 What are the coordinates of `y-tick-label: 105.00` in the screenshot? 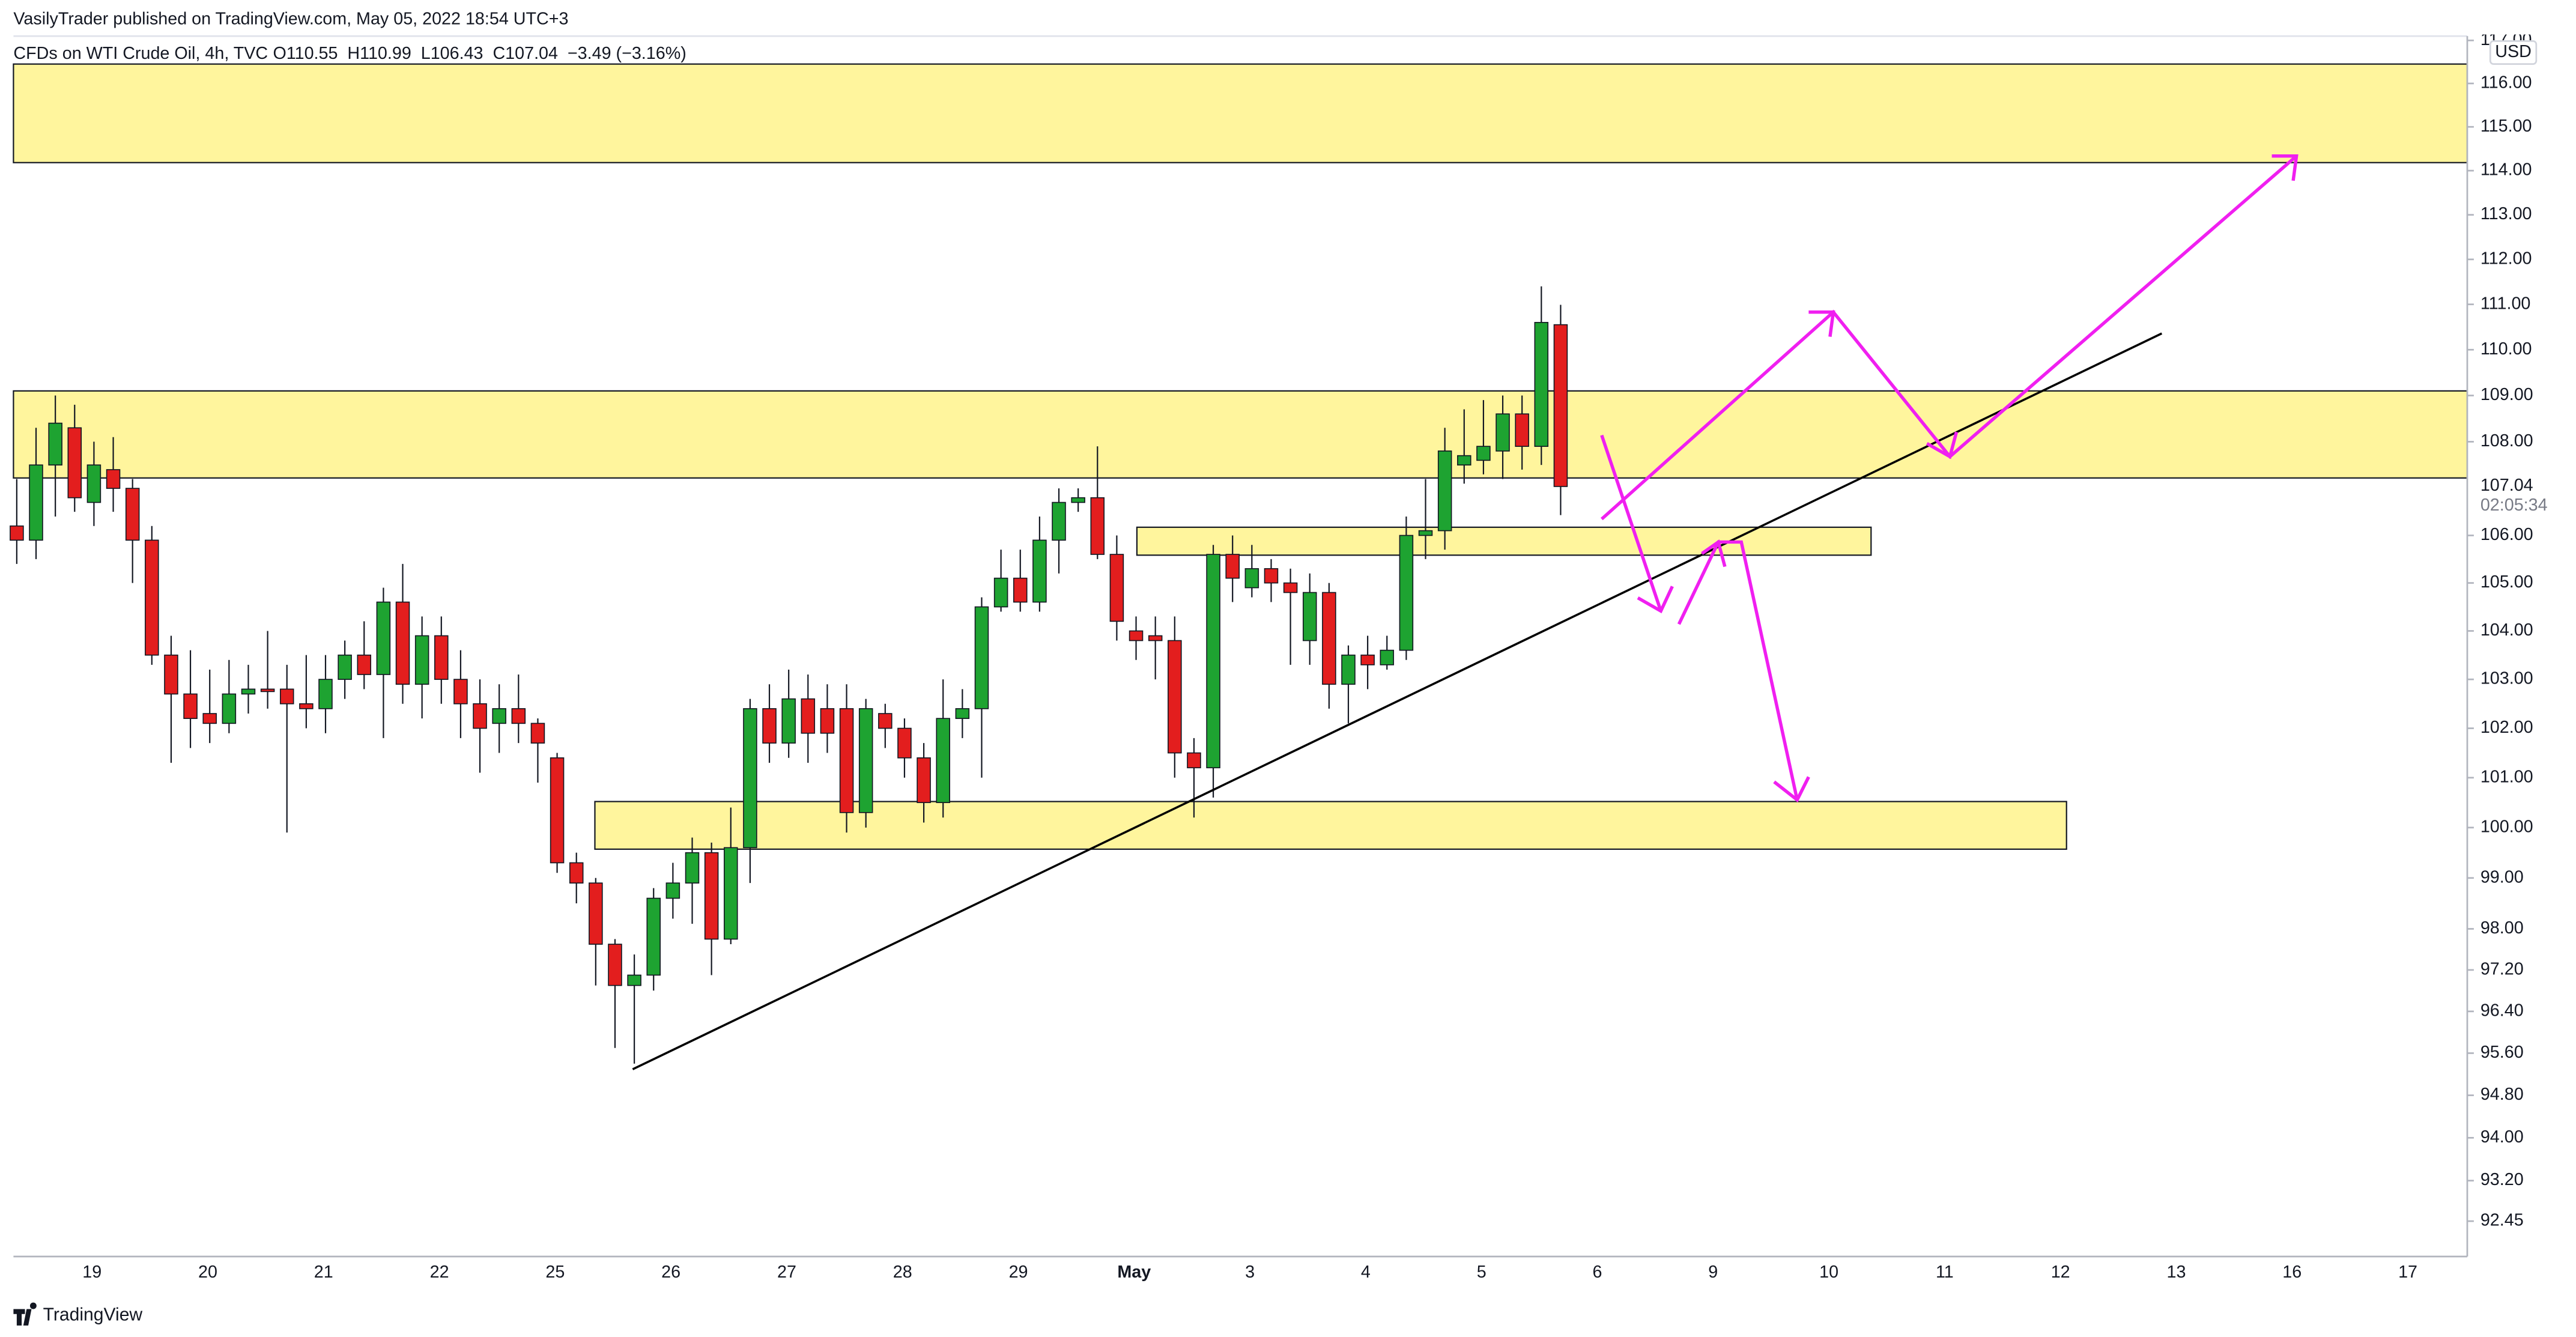 It's located at (2507, 582).